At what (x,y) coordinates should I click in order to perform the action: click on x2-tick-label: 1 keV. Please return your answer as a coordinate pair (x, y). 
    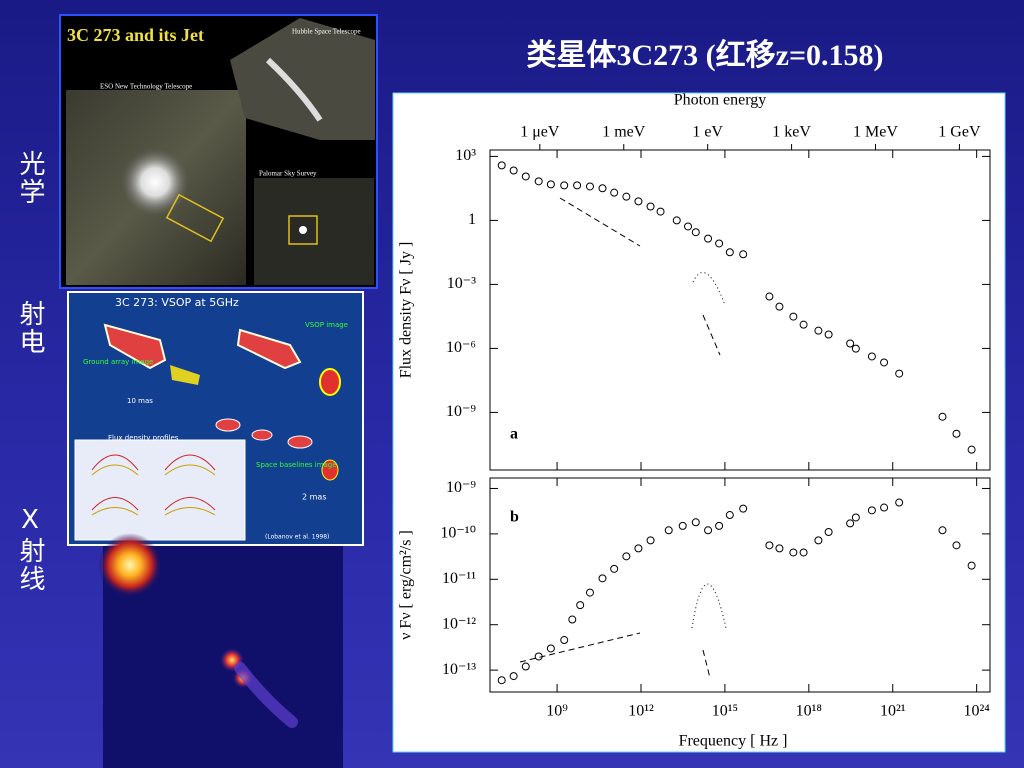
    Looking at the image, I should click on (791, 132).